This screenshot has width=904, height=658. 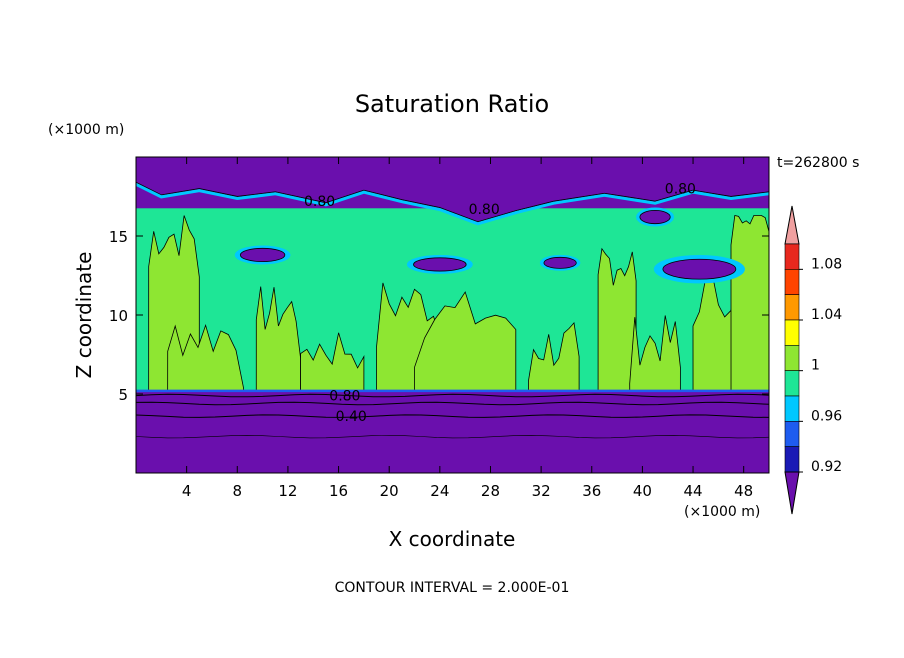 What do you see at coordinates (452, 204) in the screenshot?
I see `cyan-fringe` at bounding box center [452, 204].